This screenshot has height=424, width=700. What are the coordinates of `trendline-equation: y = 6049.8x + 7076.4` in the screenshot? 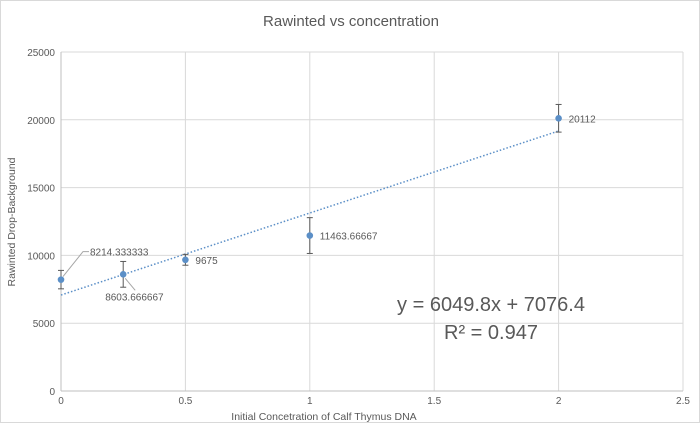 It's located at (491, 305).